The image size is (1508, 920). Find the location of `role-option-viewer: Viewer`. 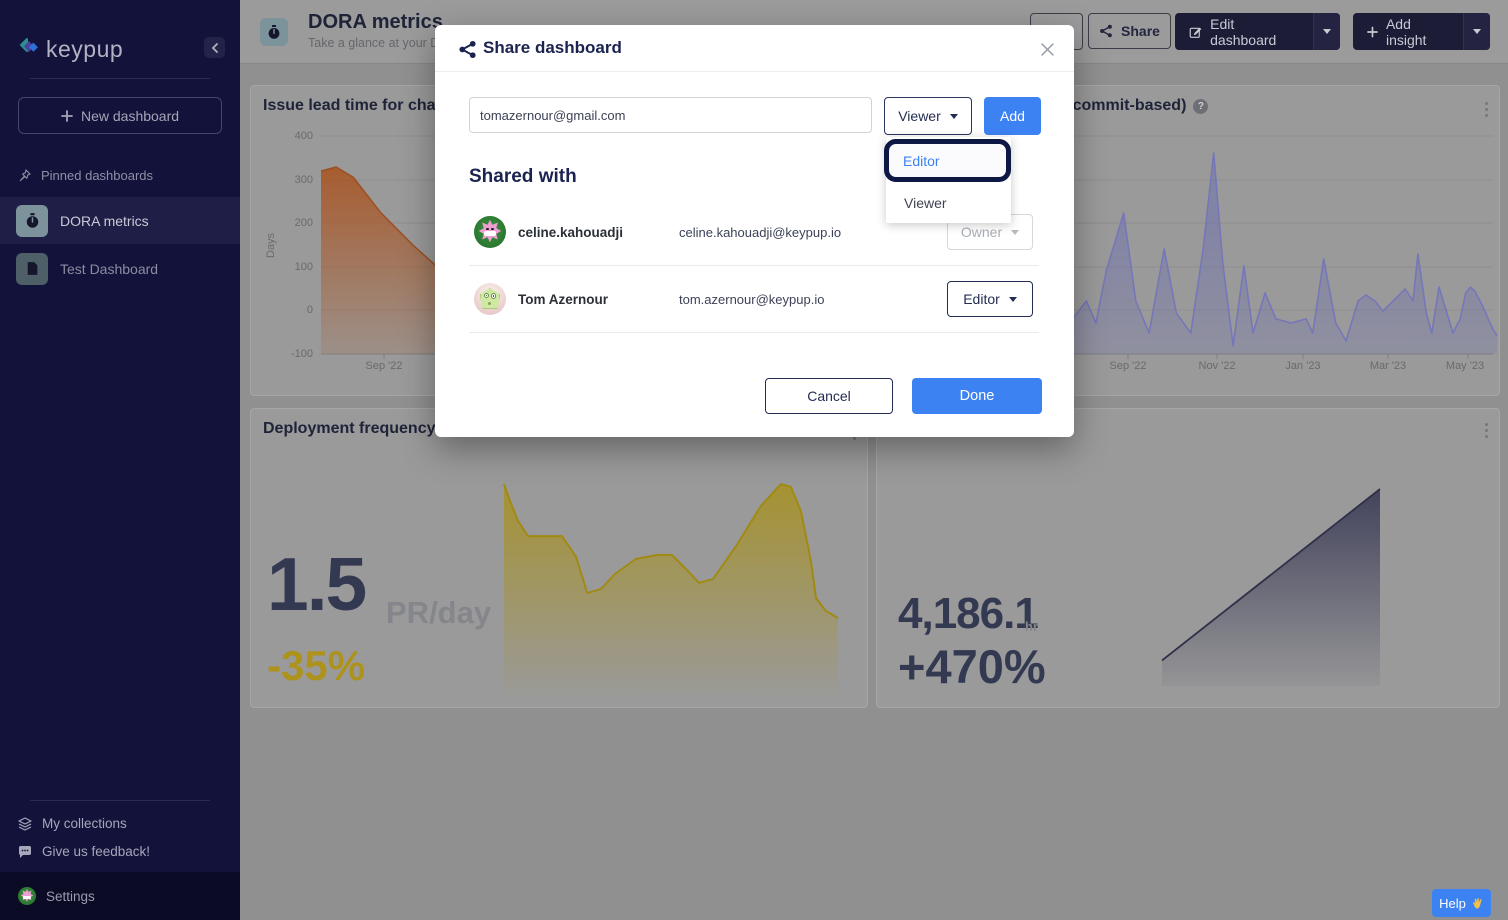

role-option-viewer: Viewer is located at coordinates (925, 202).